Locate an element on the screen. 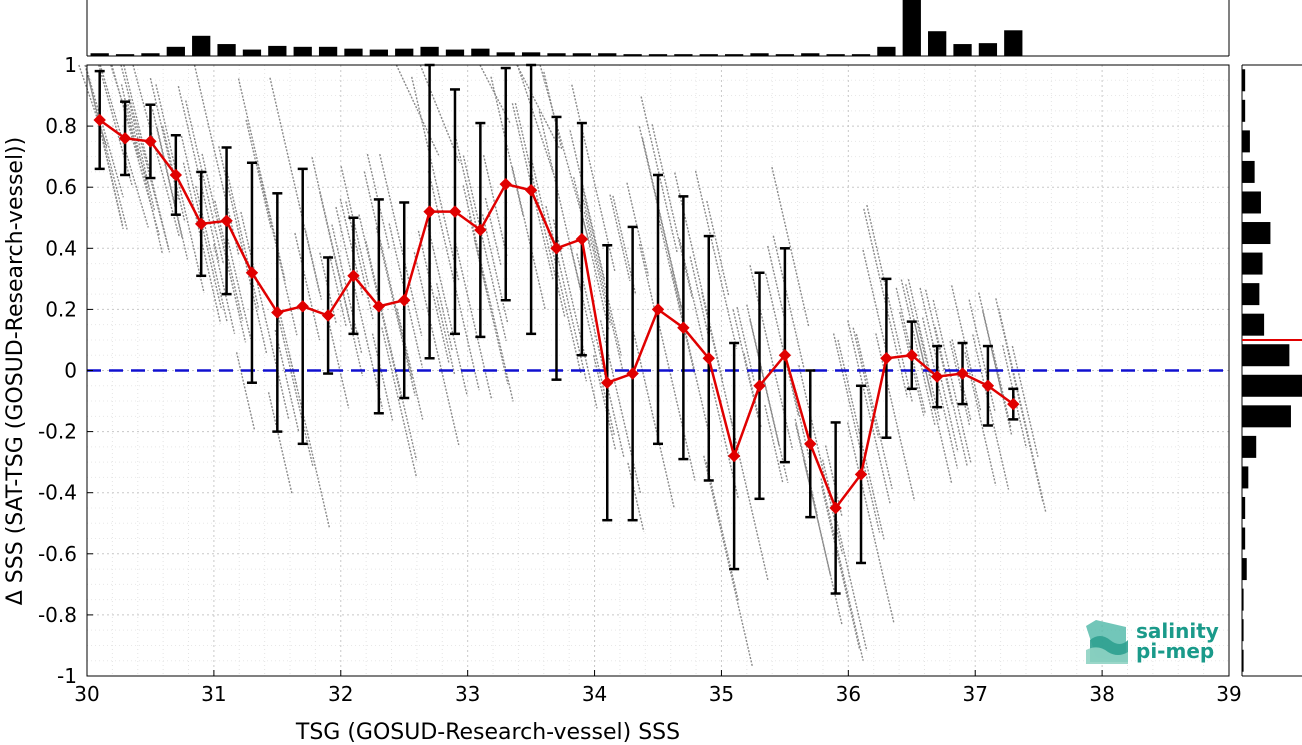 This screenshot has height=745, width=1302. x-tick-label: 33 is located at coordinates (467, 694).